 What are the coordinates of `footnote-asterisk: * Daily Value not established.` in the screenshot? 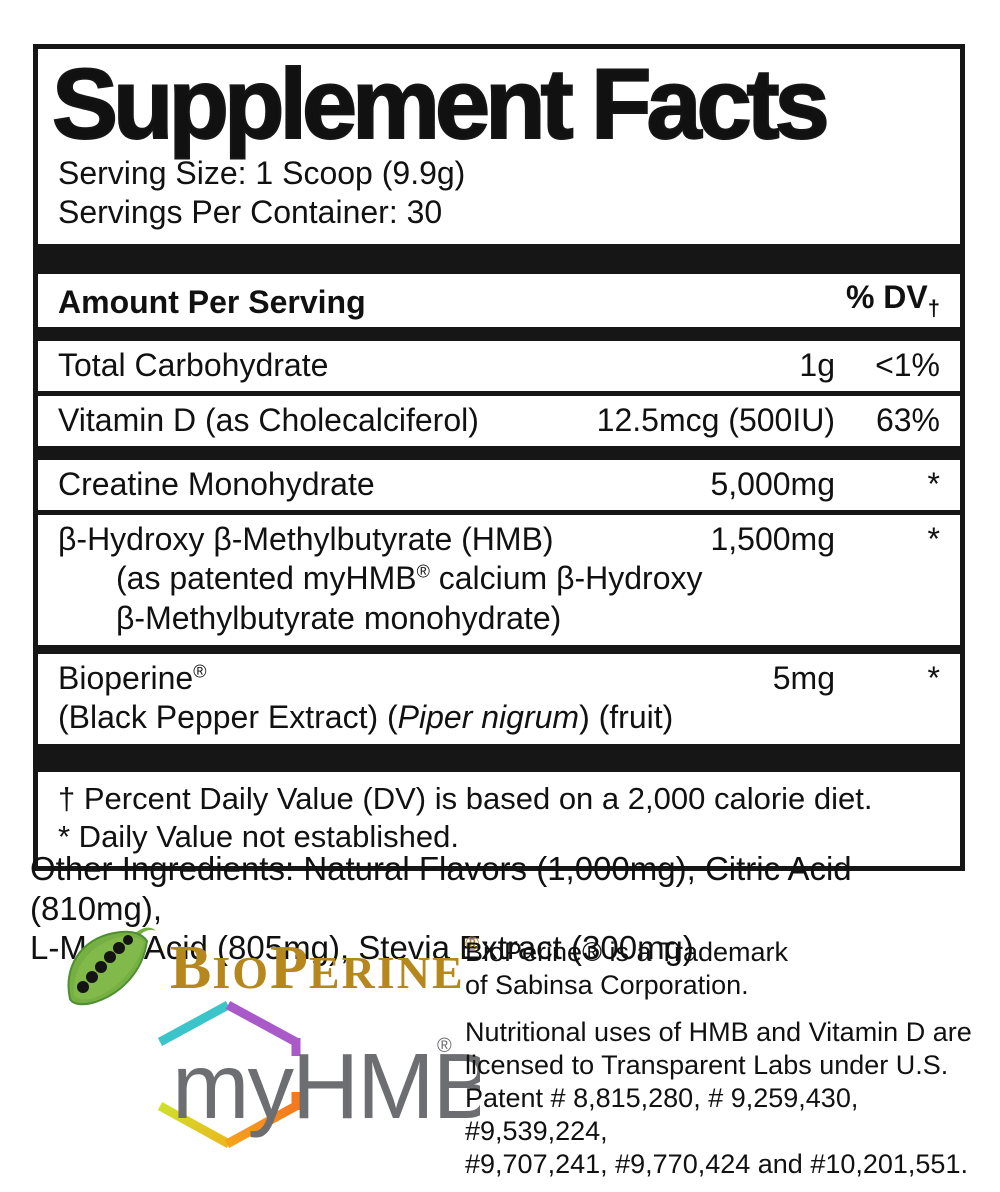 It's located at (258, 837).